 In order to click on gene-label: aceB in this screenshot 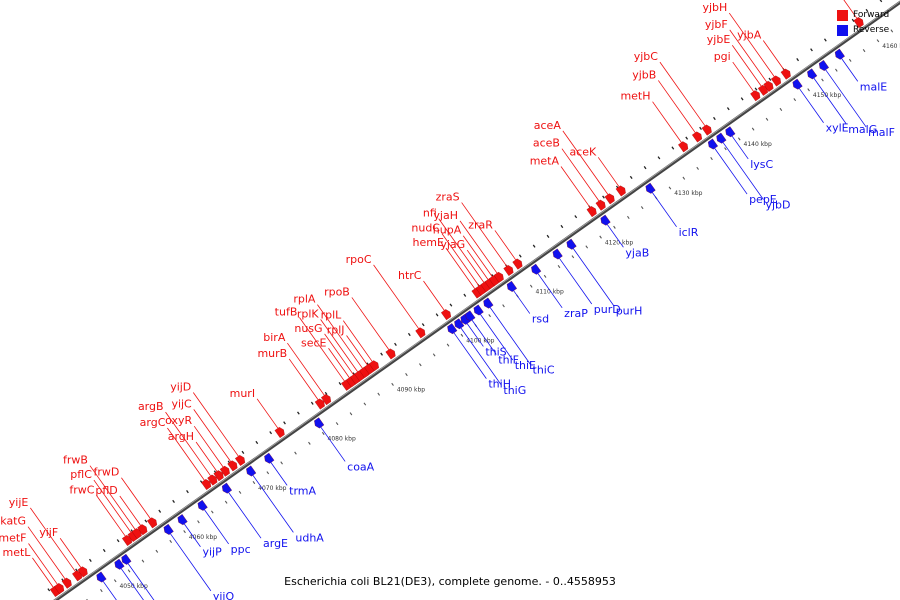, I will do `click(546, 143)`.